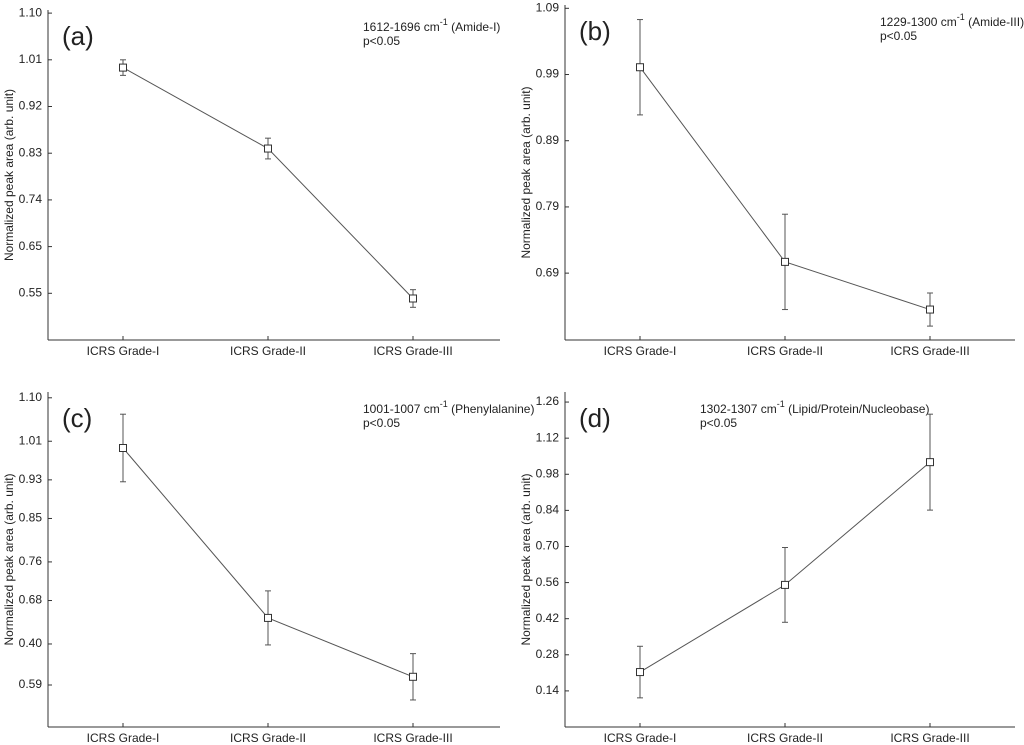 This screenshot has height=745, width=1024. I want to click on y-tick-label: 0.42, so click(548, 618).